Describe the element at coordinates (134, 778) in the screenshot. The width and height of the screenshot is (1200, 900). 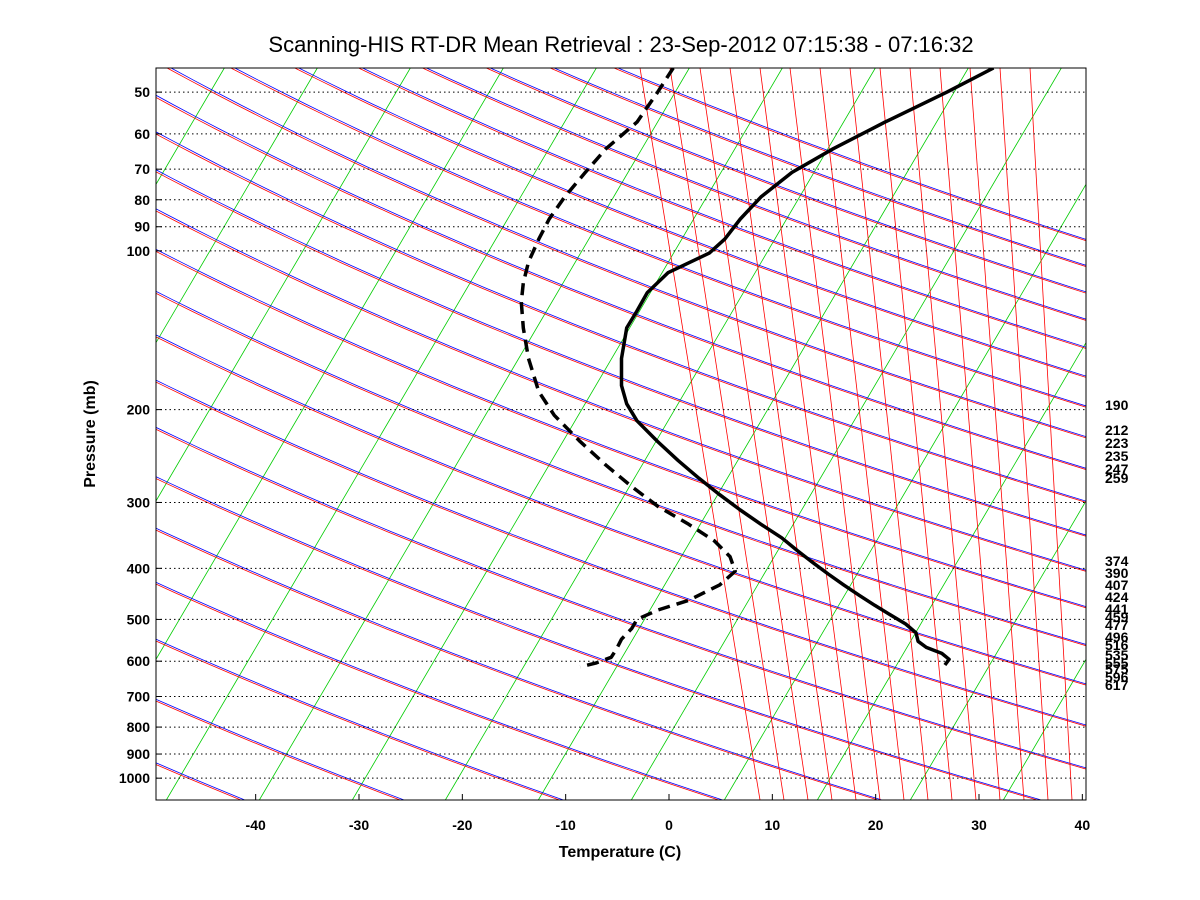
I see `y-tick-label: 1000` at that location.